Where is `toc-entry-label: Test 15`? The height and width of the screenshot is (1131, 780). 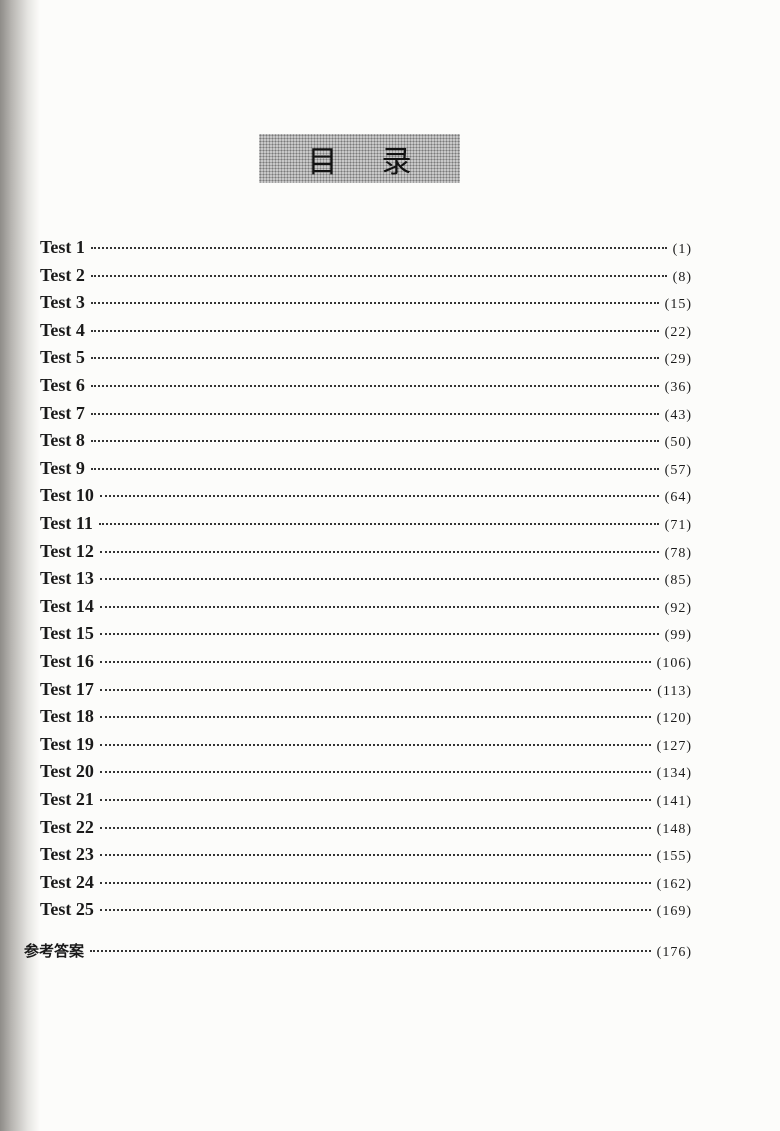
toc-entry-label: Test 15 is located at coordinates (67, 633).